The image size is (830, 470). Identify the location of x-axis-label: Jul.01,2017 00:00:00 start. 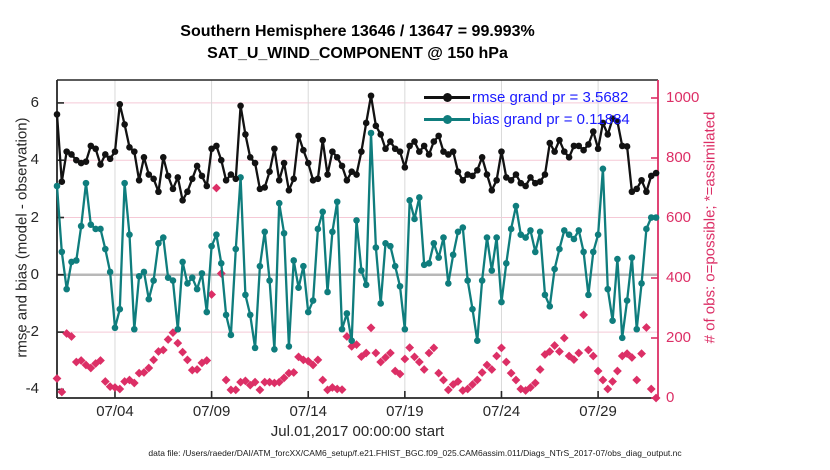
(357, 431).